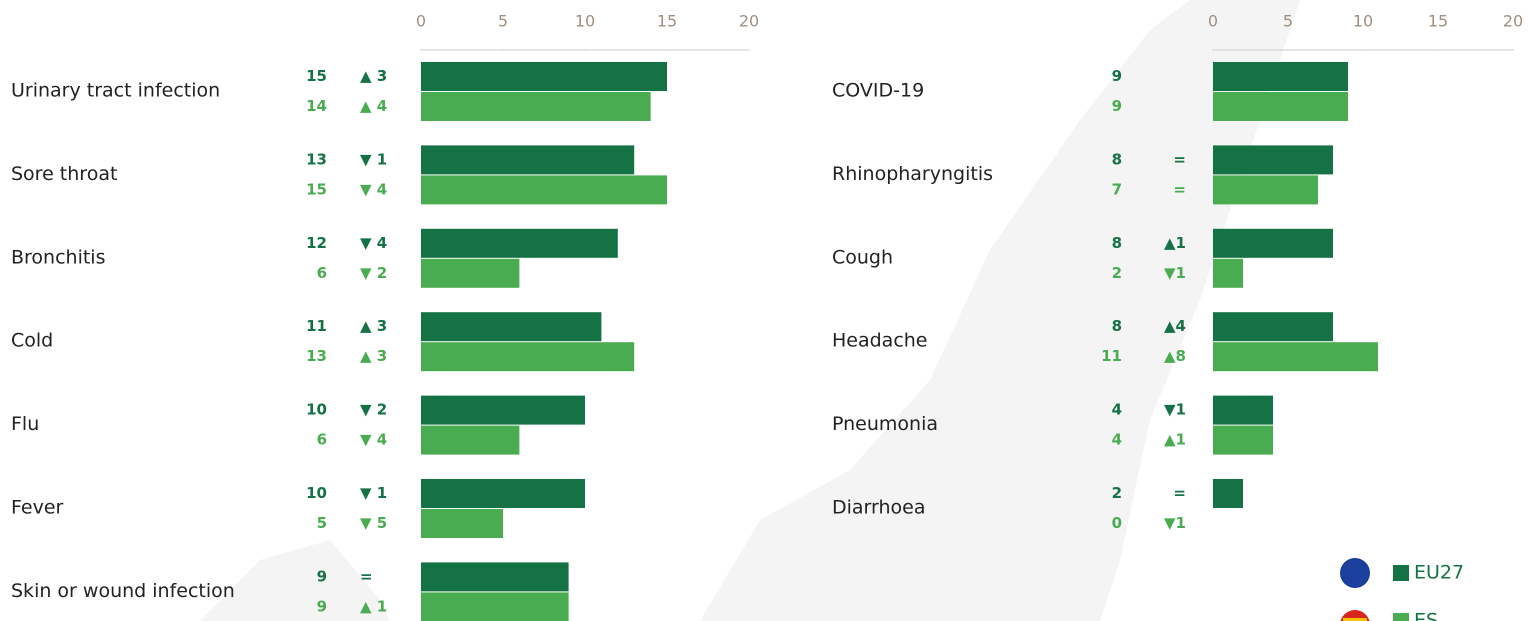 Image resolution: width=1528 pixels, height=621 pixels. I want to click on category-label: COVID-19, so click(878, 91).